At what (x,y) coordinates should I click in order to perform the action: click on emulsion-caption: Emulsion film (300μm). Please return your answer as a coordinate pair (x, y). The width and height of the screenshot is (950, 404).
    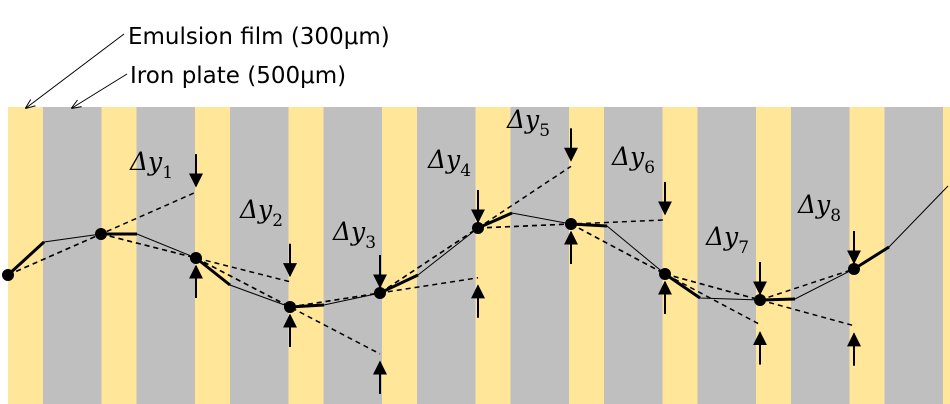
    Looking at the image, I should click on (259, 37).